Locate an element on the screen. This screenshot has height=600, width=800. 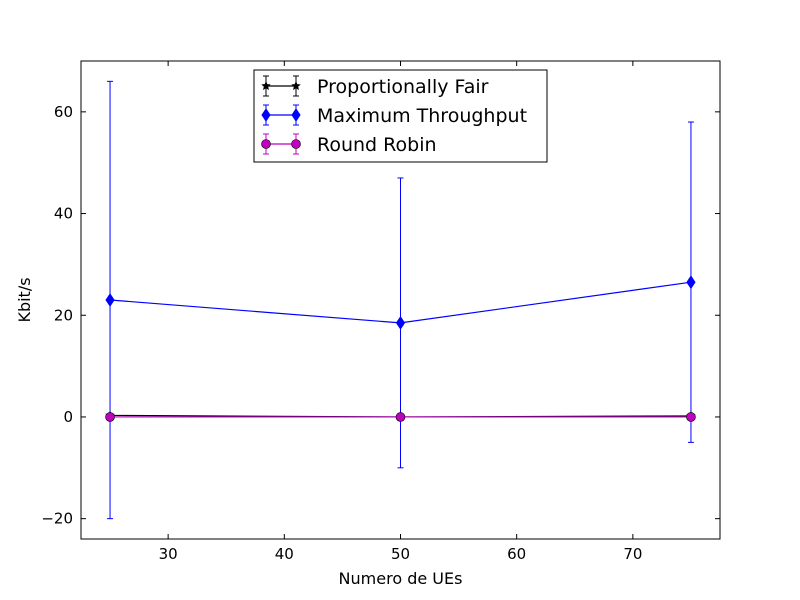
y-tick-label: 20 is located at coordinates (63, 315).